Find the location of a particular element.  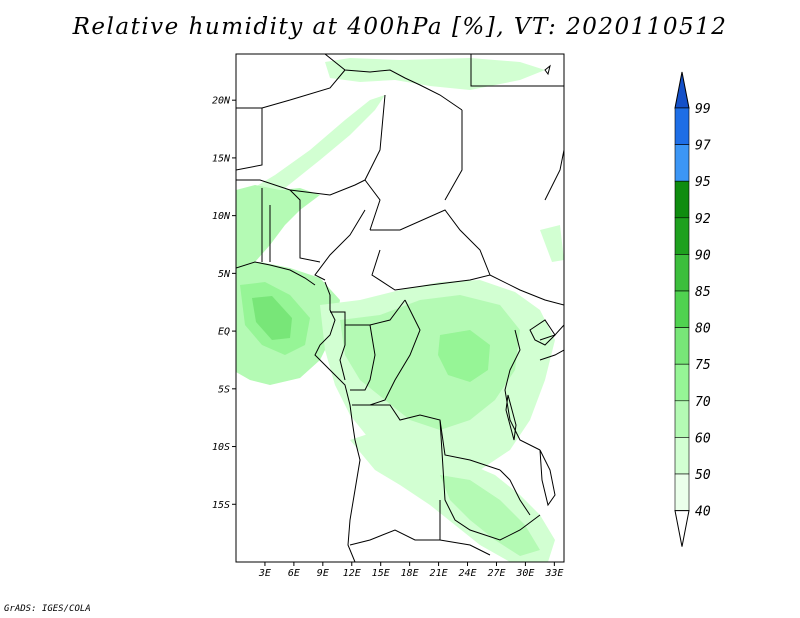

lon-tick-label: 6E is located at coordinates (294, 573).